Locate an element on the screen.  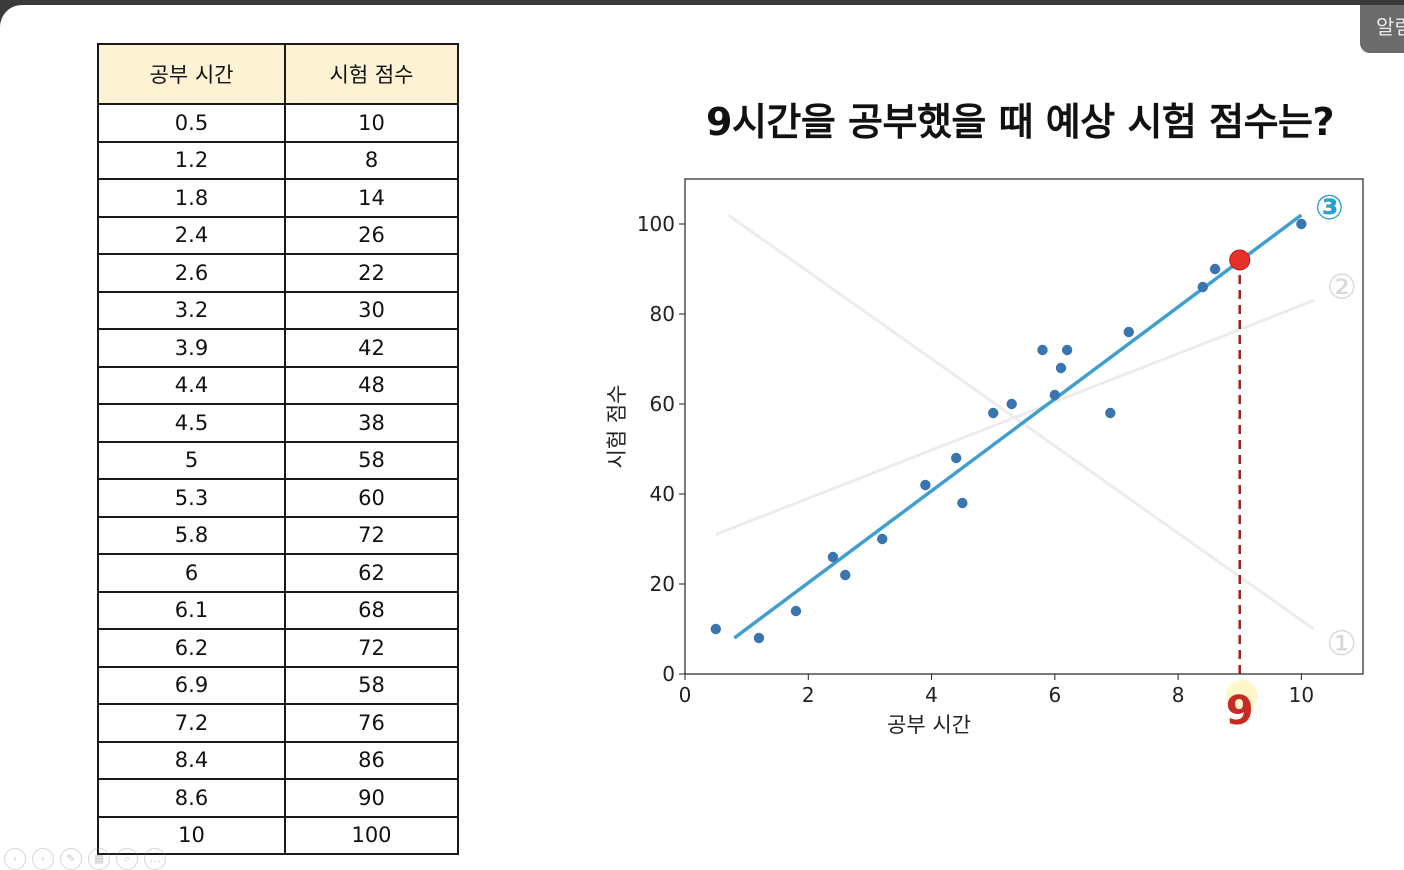
cell-study-hours: 8.4 is located at coordinates (191, 760).